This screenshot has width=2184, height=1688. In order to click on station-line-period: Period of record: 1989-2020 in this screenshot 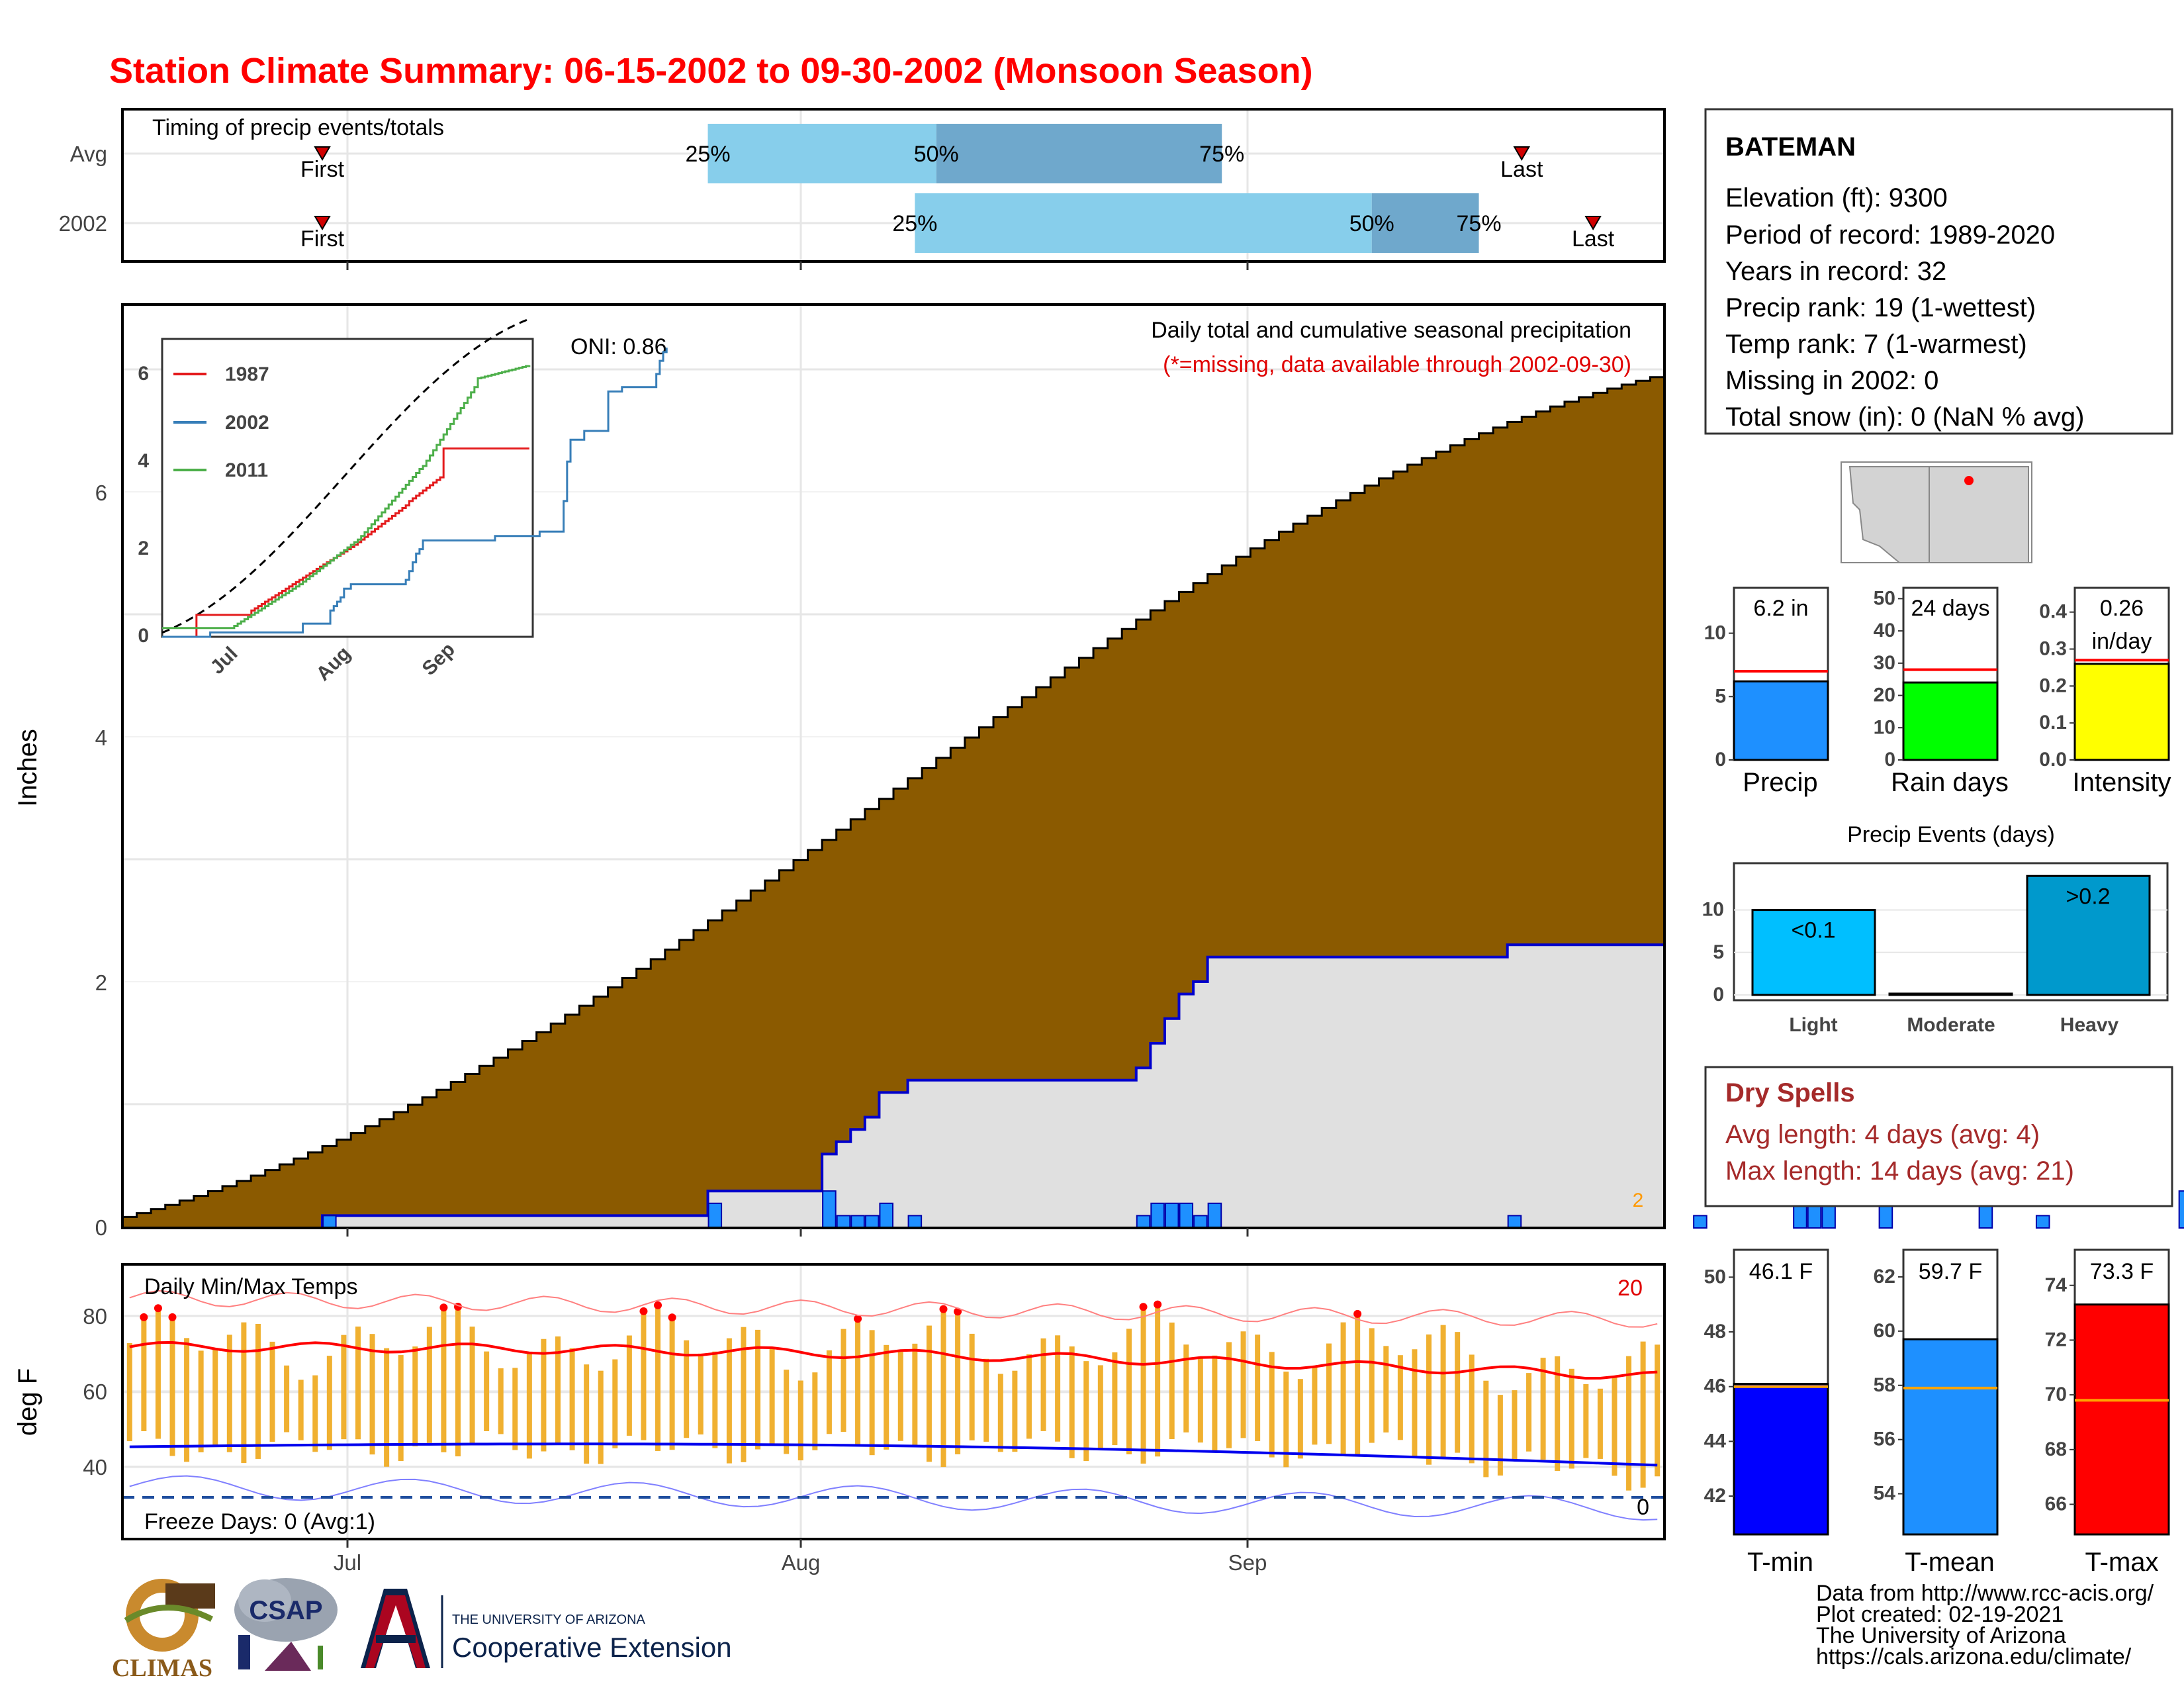, I will do `click(1890, 235)`.